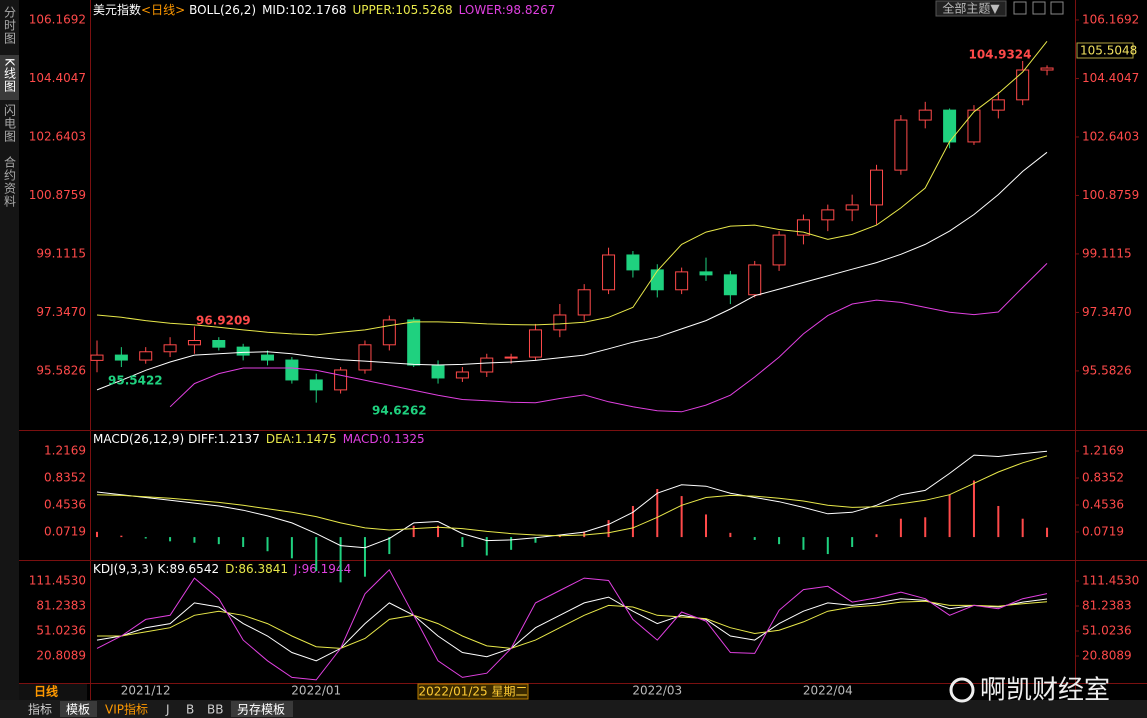  What do you see at coordinates (1103, 532) in the screenshot?
I see `y-tick-label-right: 0.0719` at bounding box center [1103, 532].